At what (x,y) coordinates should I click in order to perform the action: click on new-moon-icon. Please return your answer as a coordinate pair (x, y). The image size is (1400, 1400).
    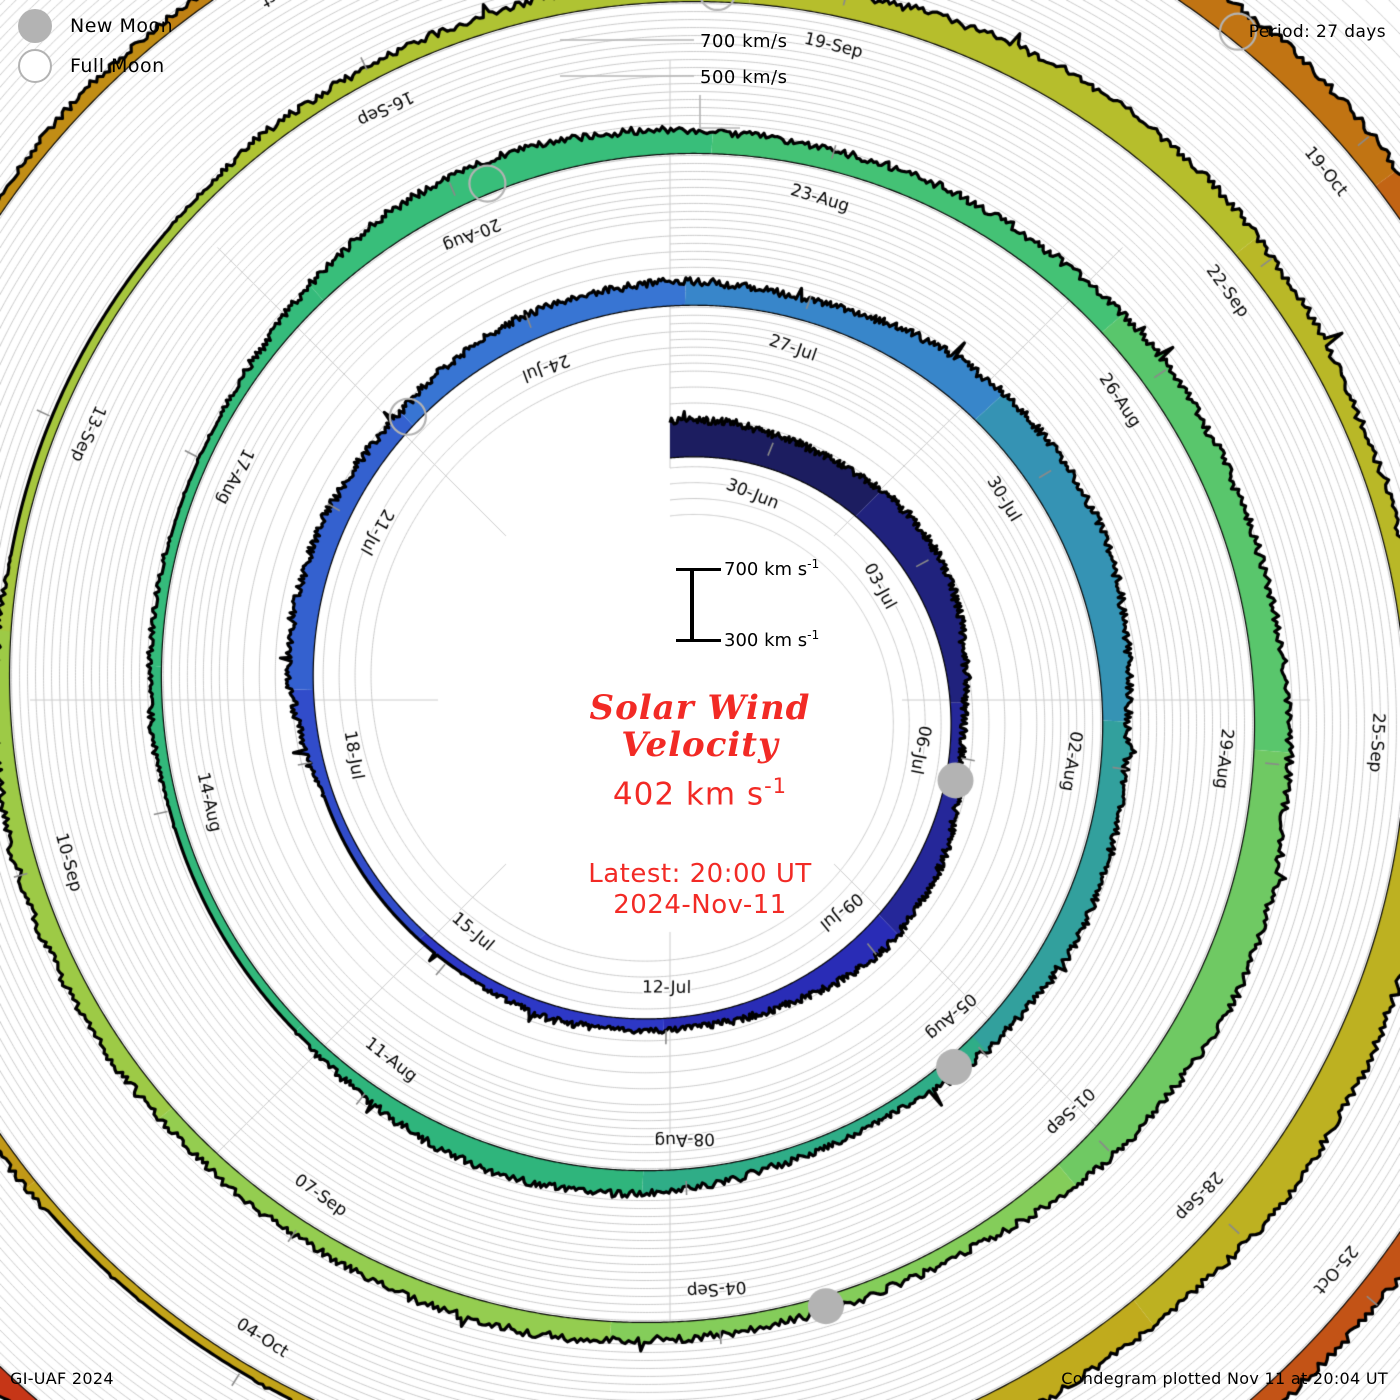
    Looking at the image, I should click on (35, 26).